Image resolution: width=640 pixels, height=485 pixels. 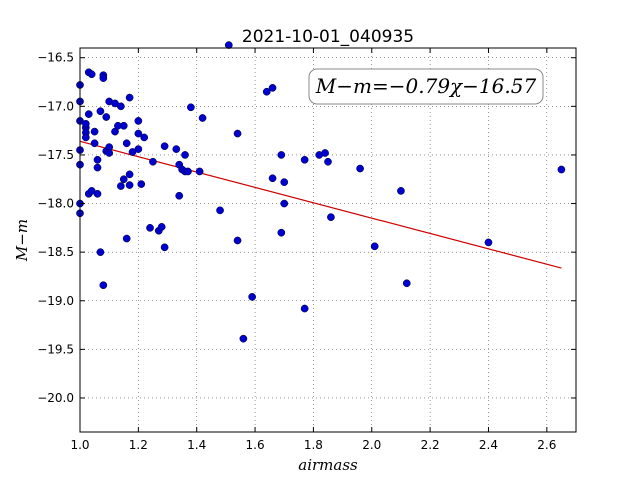 What do you see at coordinates (328, 465) in the screenshot?
I see `x-axis-label: airmass` at bounding box center [328, 465].